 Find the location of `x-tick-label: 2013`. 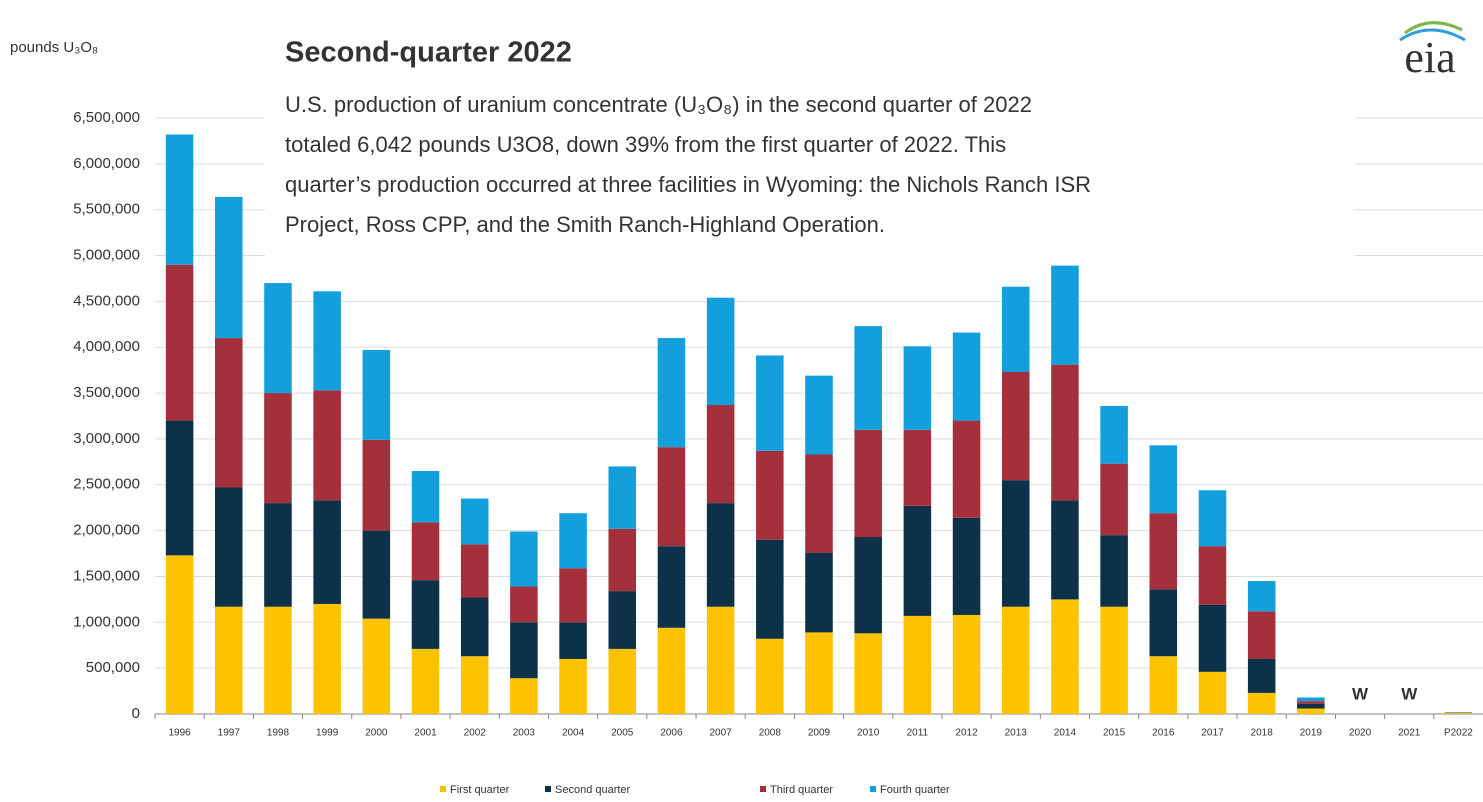

x-tick-label: 2013 is located at coordinates (1016, 733).